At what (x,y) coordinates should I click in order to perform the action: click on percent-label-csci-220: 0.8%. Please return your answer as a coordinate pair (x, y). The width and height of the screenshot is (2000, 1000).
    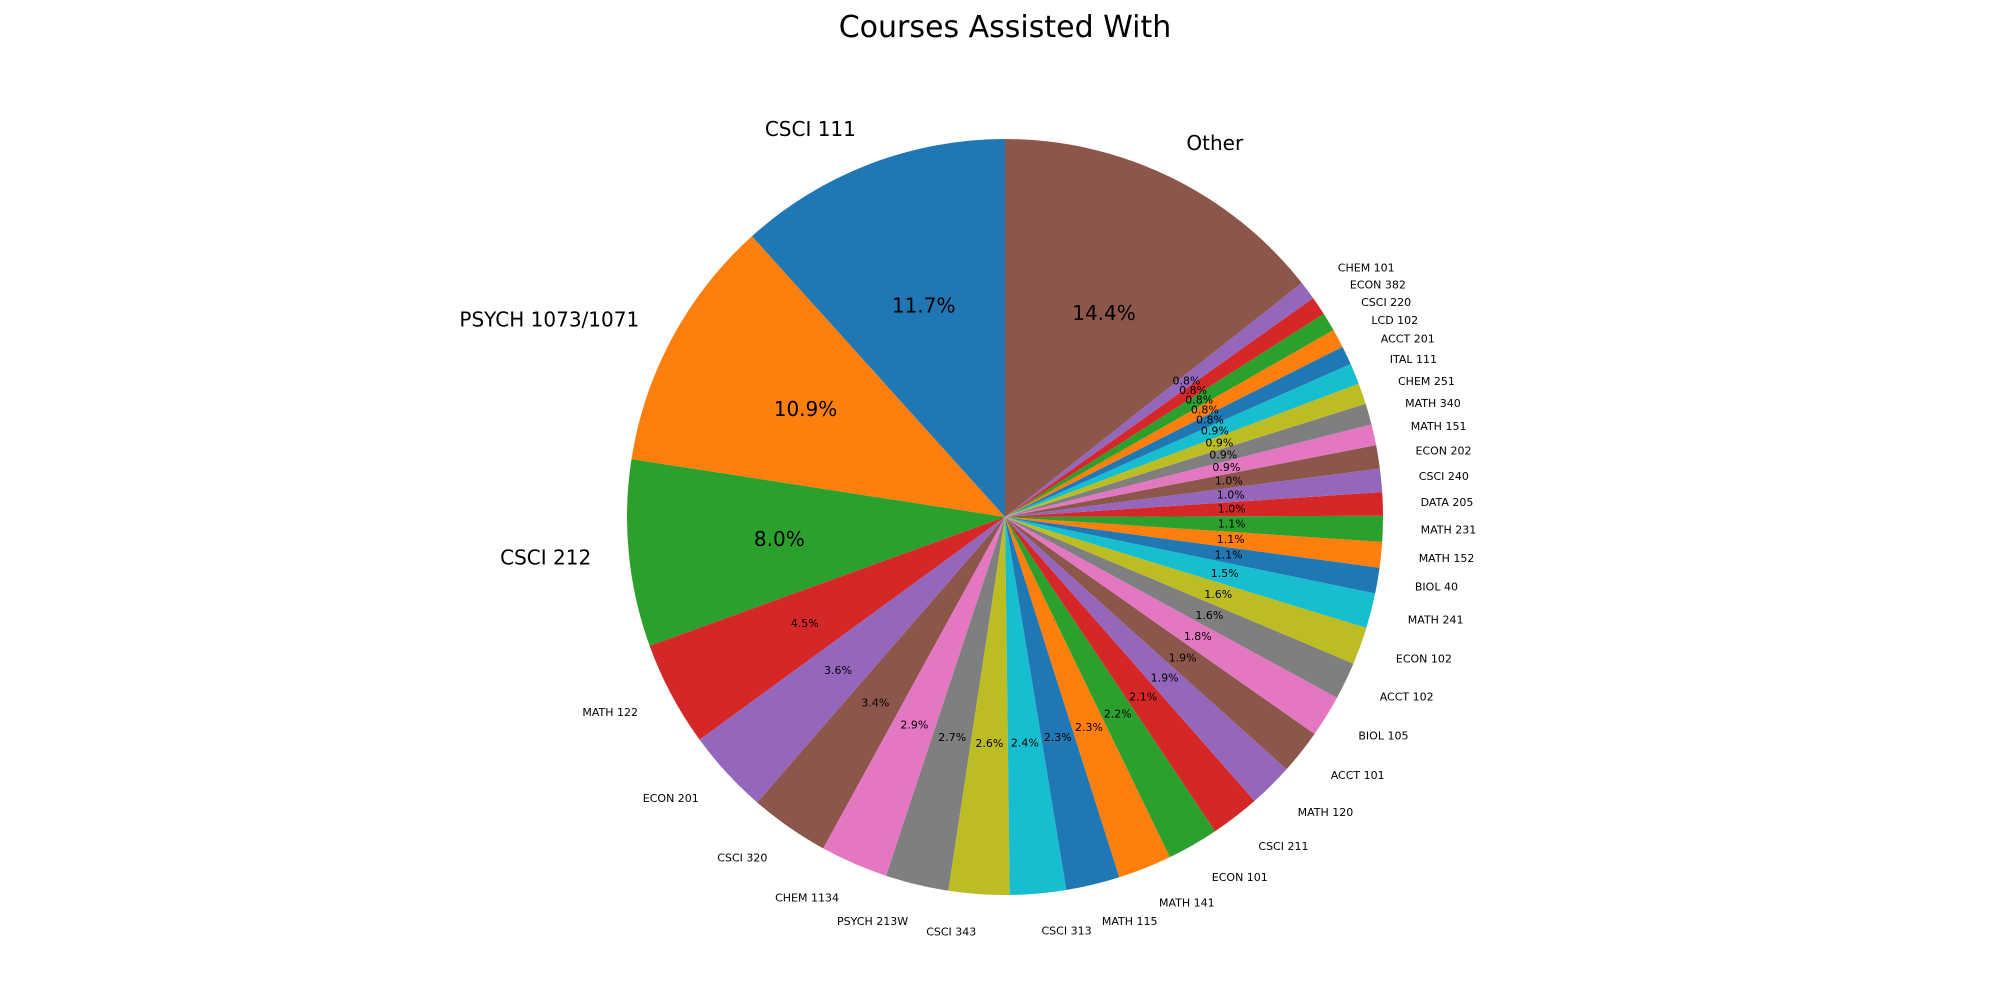
    Looking at the image, I should click on (1199, 399).